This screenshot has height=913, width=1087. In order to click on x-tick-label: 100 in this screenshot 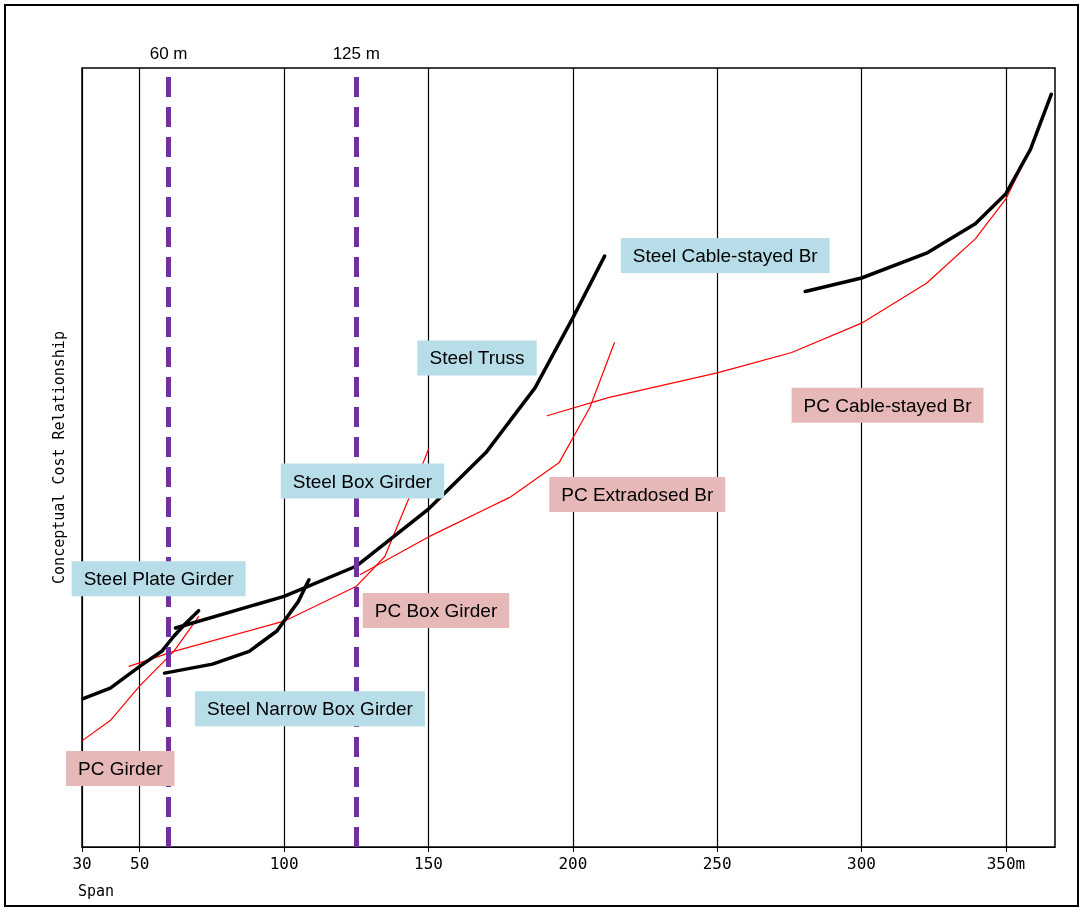, I will do `click(284, 863)`.